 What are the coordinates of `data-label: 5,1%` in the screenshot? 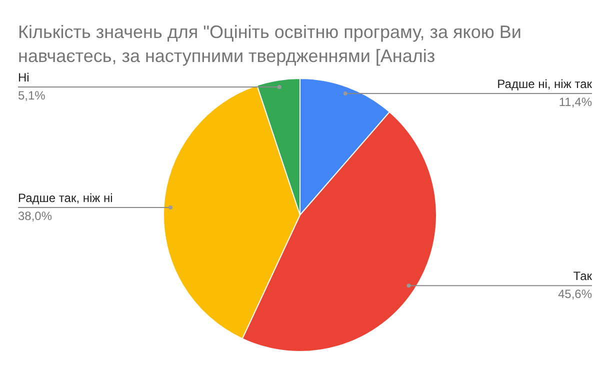 It's located at (32, 95).